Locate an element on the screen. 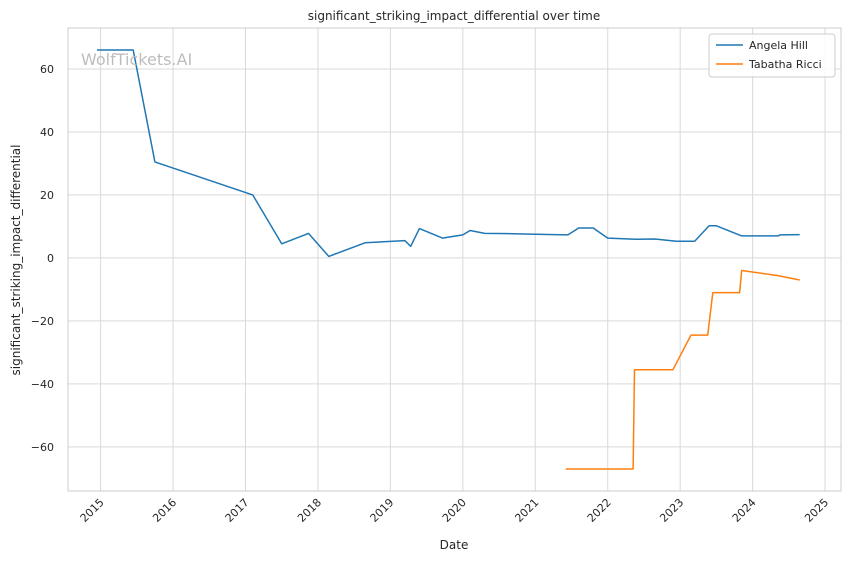 The height and width of the screenshot is (561, 857). x-tick-label: 2020 is located at coordinates (454, 510).